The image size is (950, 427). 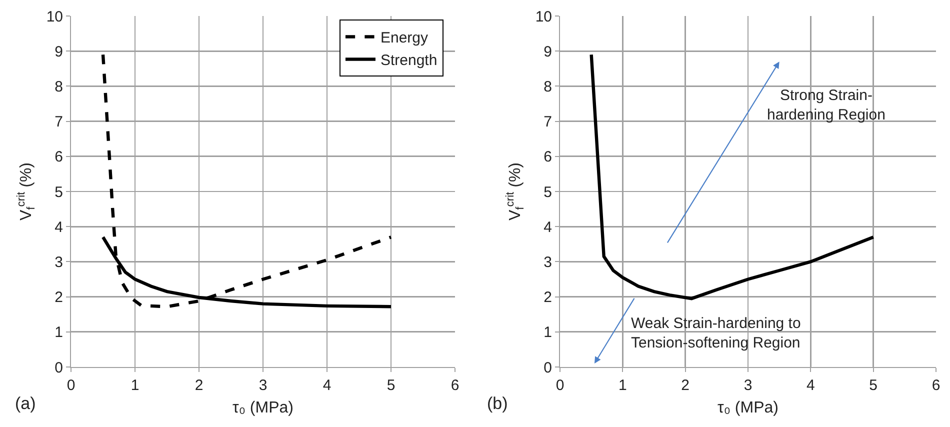 I want to click on text: (a), so click(x=25, y=403).